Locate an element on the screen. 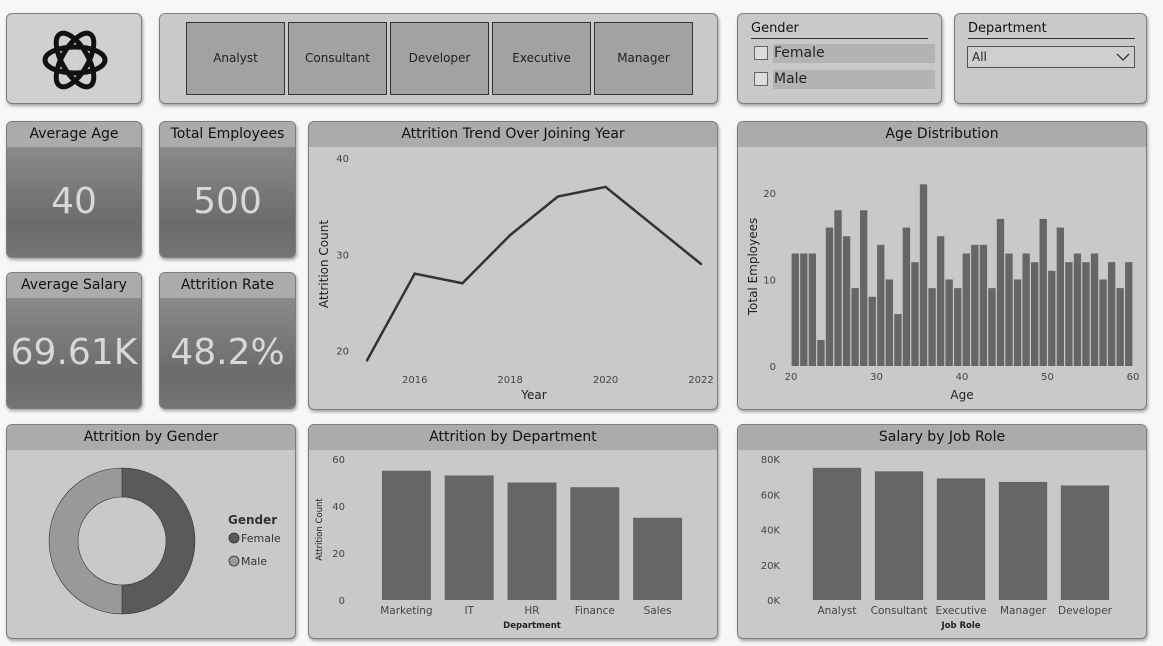 The height and width of the screenshot is (646, 1163). y-axis-label: Attrition Count is located at coordinates (320, 529).